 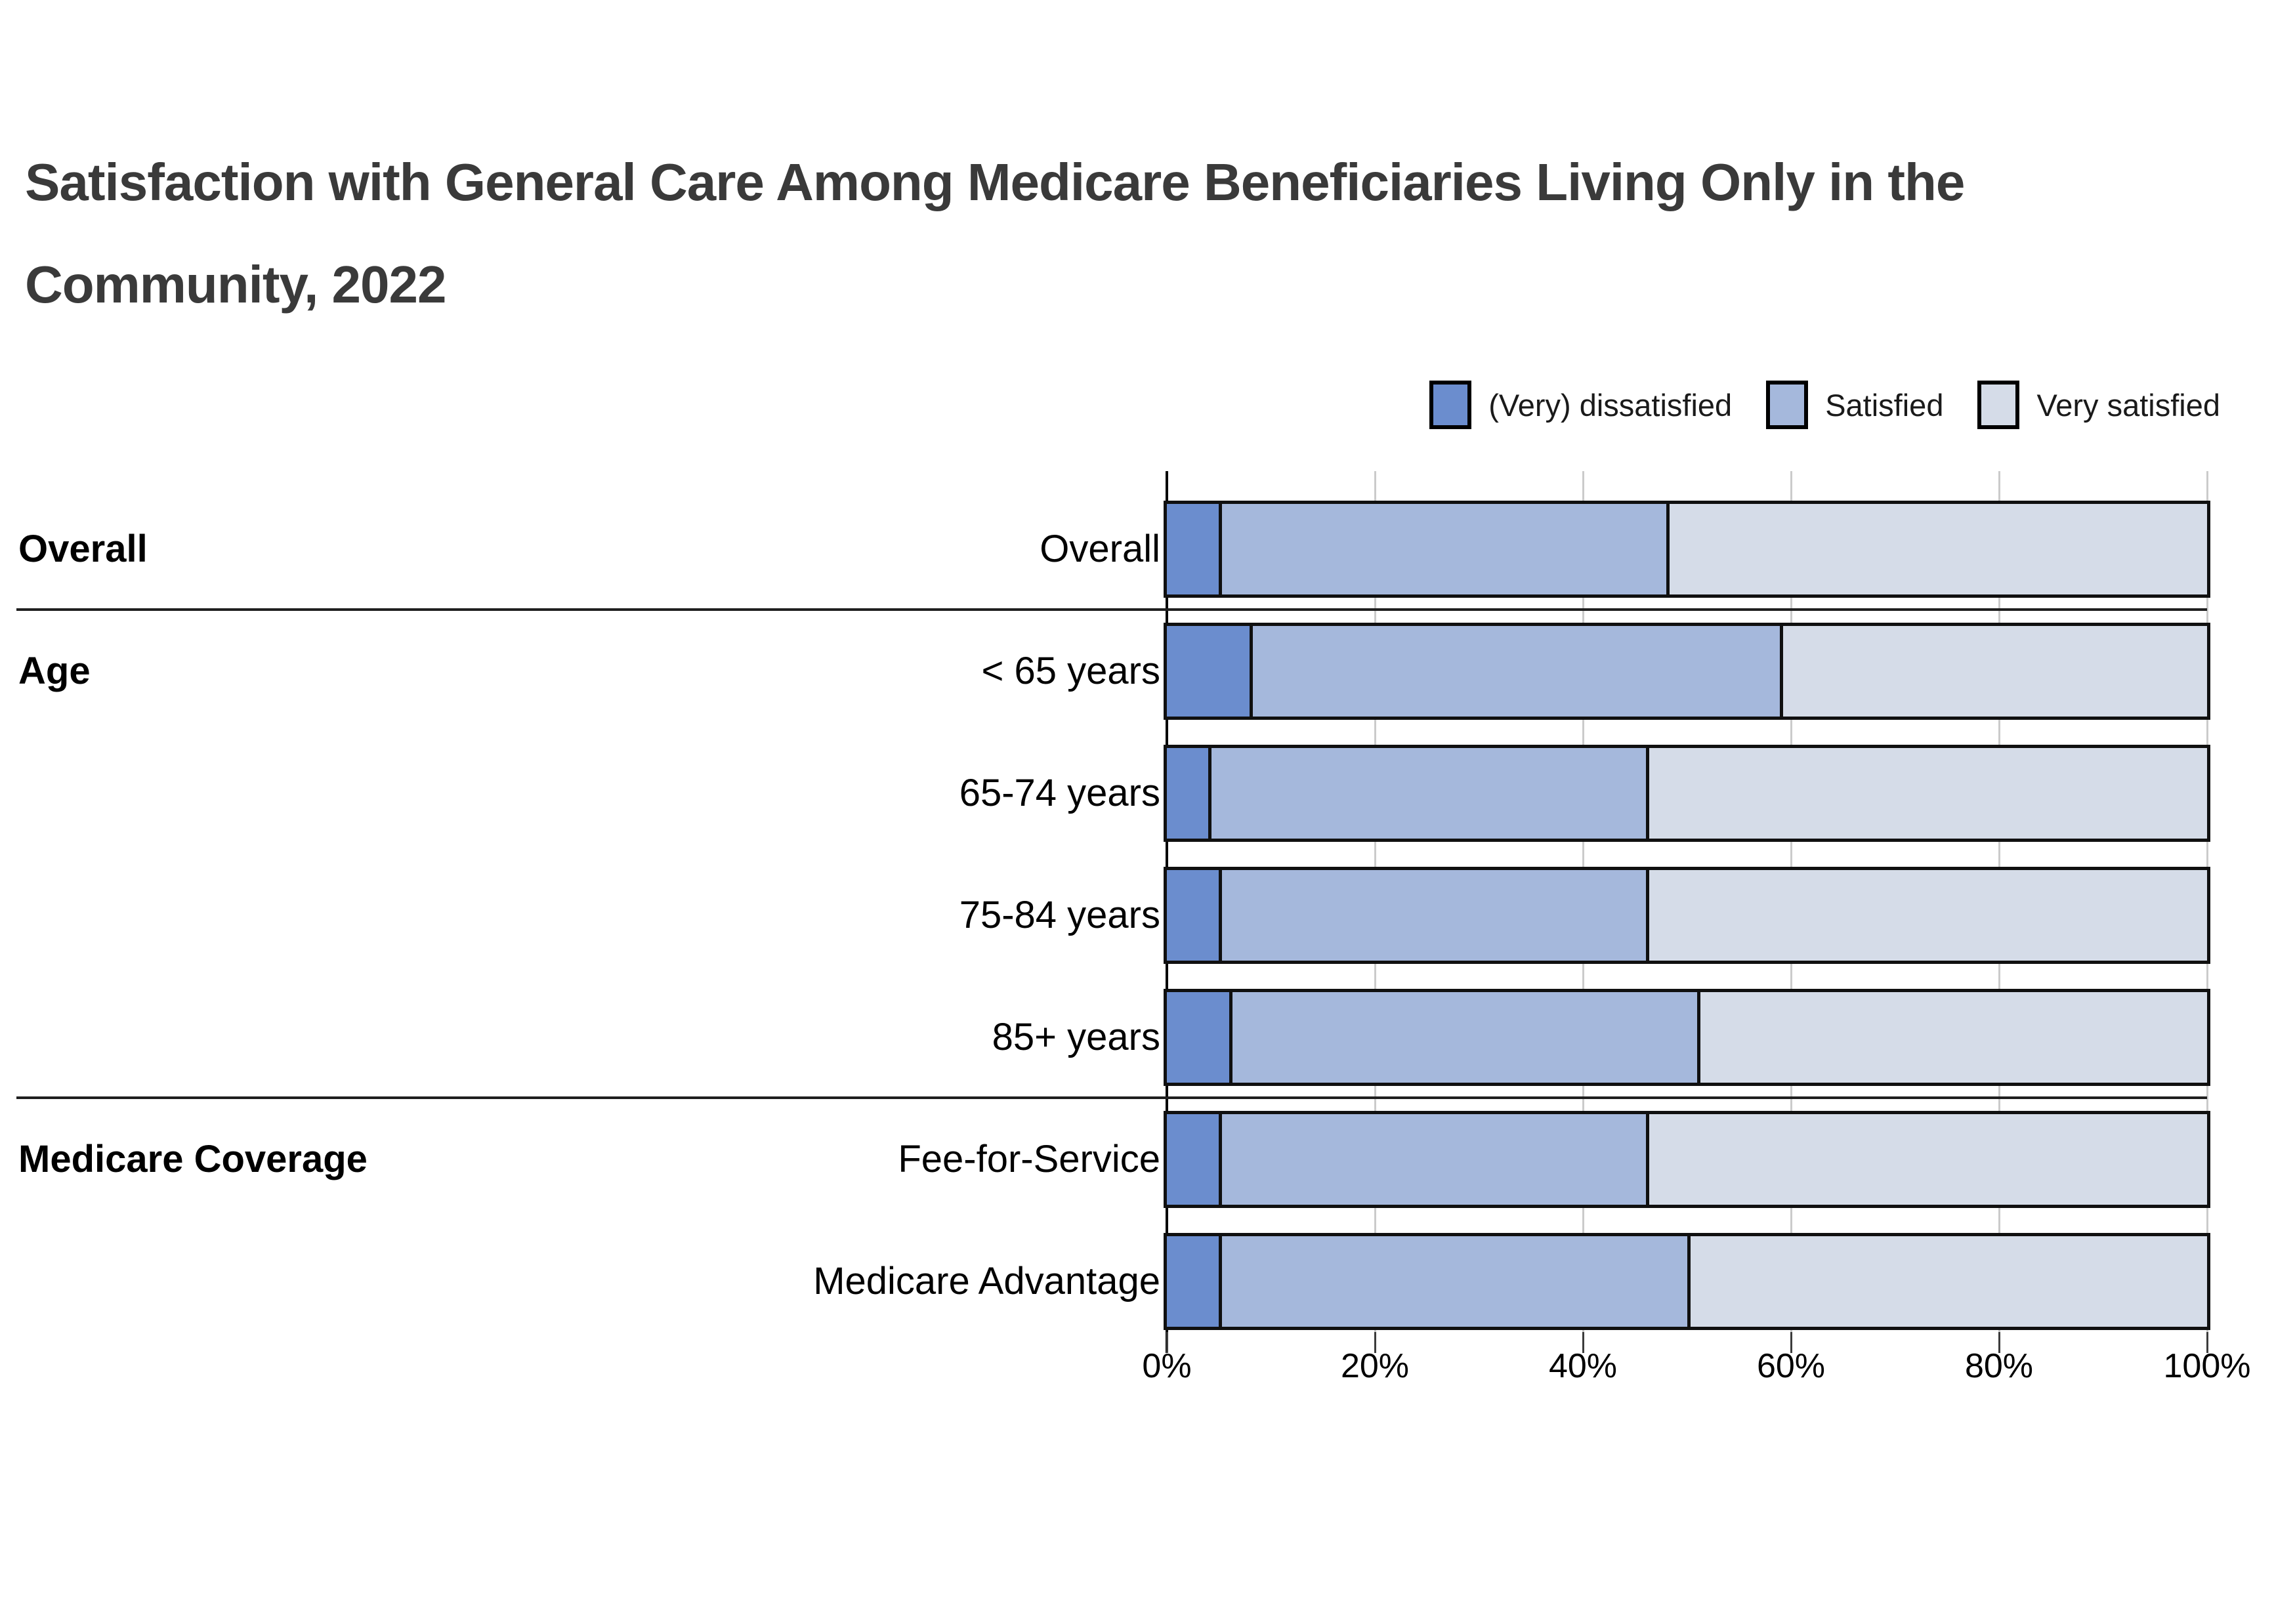 I want to click on row-label: 65-74 years, so click(x=1059, y=793).